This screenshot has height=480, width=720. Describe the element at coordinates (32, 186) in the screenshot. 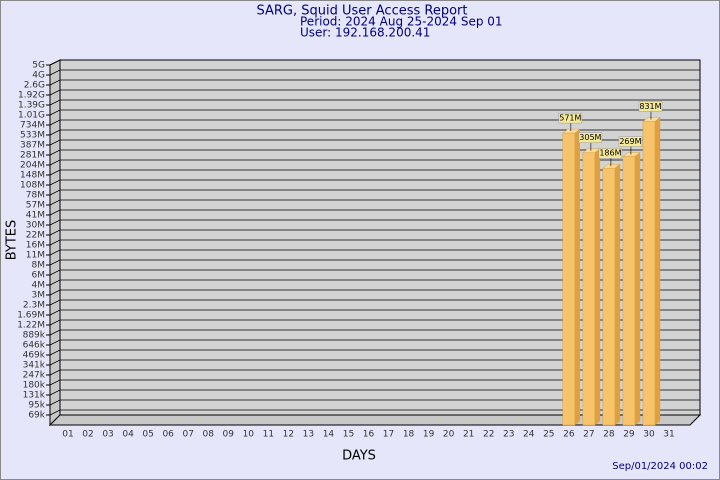

I see `y-tick-label: 108M` at that location.